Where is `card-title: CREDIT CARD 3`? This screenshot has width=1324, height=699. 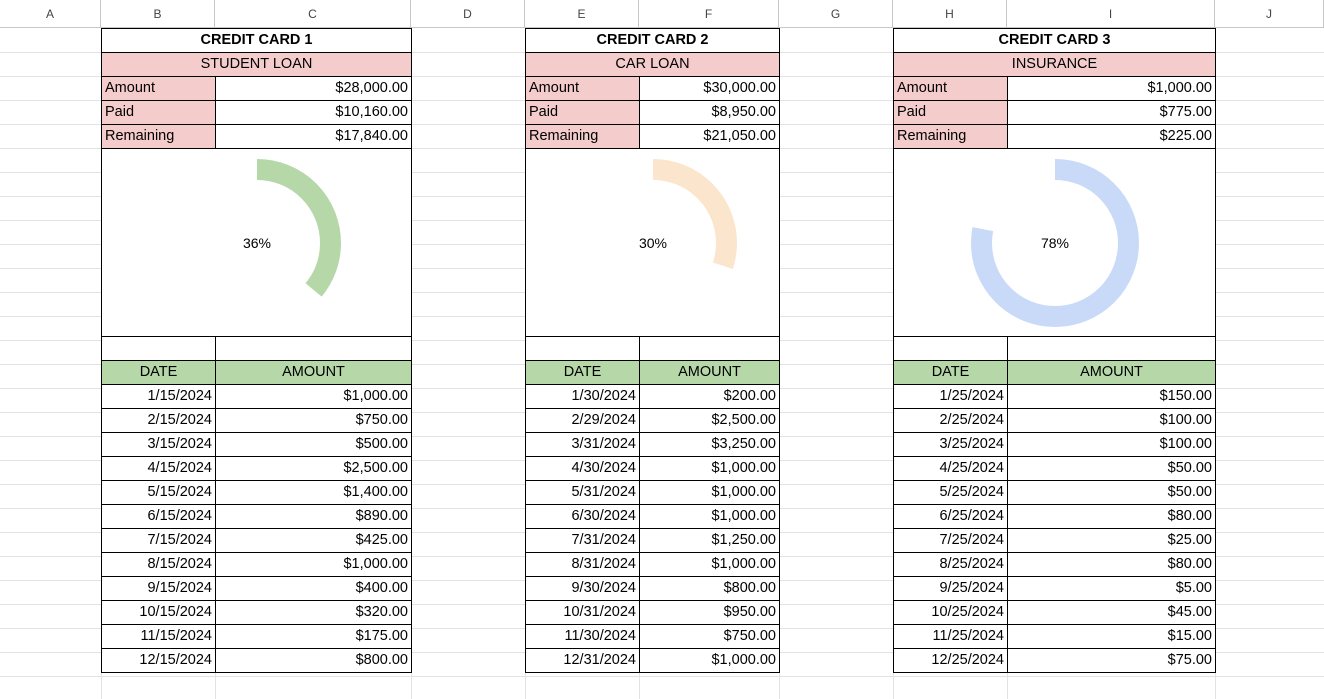 card-title: CREDIT CARD 3 is located at coordinates (1054, 40).